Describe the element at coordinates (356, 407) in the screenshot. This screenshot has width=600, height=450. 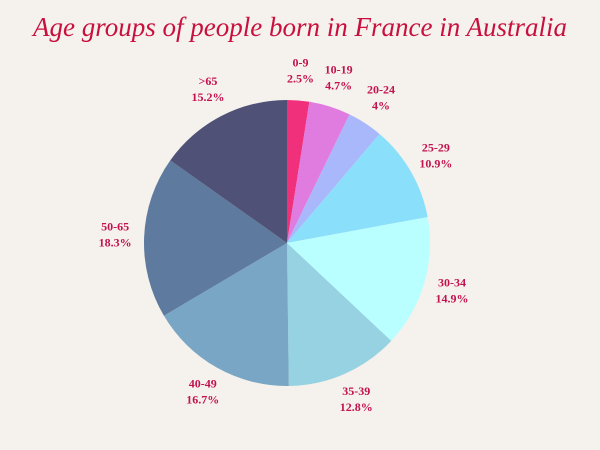
I see `slice-value-label: 12.8%` at that location.